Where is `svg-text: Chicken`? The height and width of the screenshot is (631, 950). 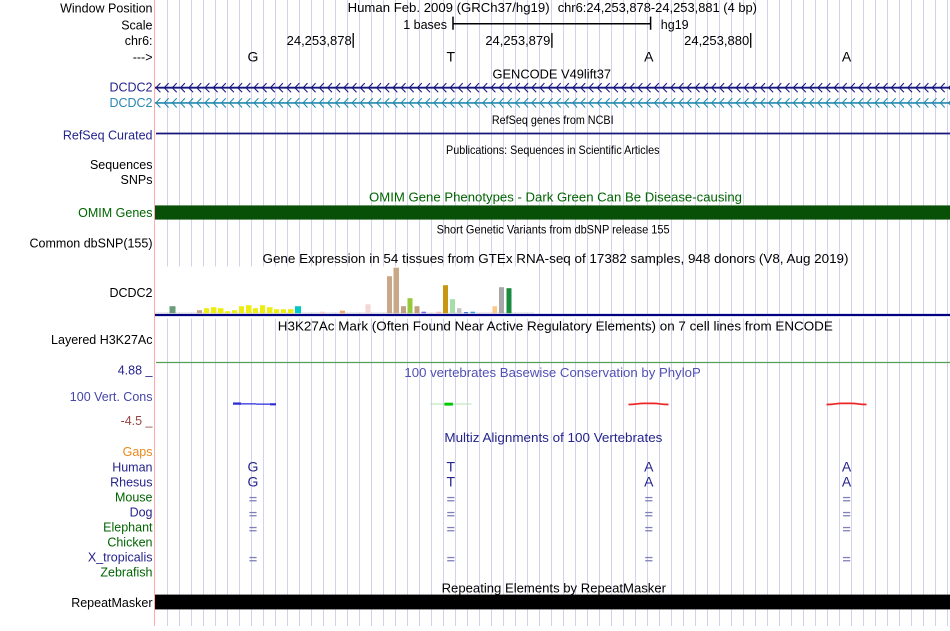 svg-text: Chicken is located at coordinates (129, 543).